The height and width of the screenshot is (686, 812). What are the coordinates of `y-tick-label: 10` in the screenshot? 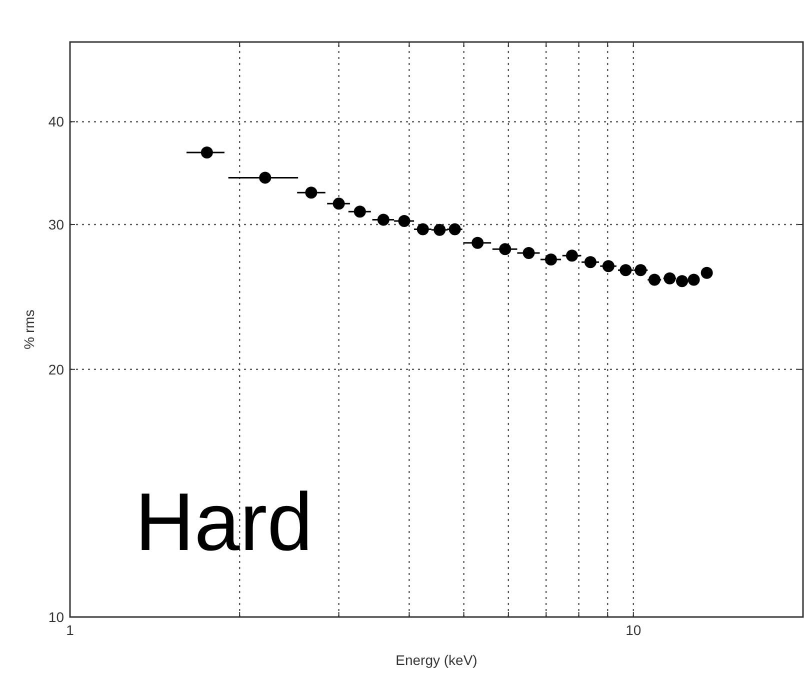 It's located at (56, 616).